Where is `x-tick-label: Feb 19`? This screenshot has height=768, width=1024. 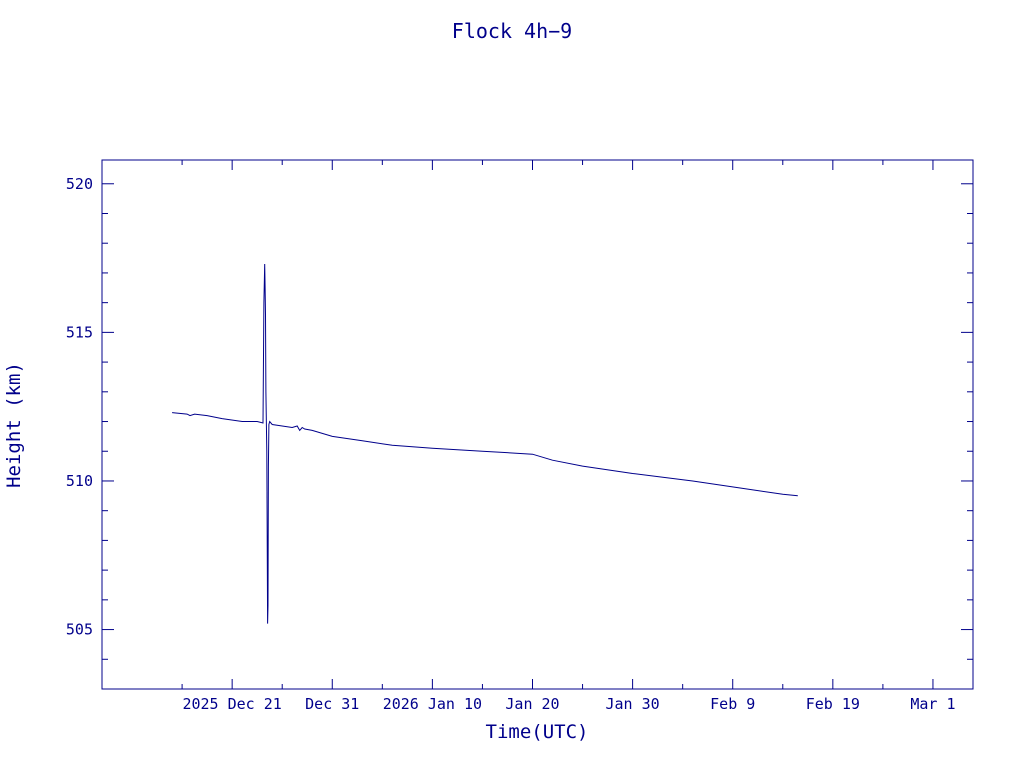
x-tick-label: Feb 19 is located at coordinates (833, 704).